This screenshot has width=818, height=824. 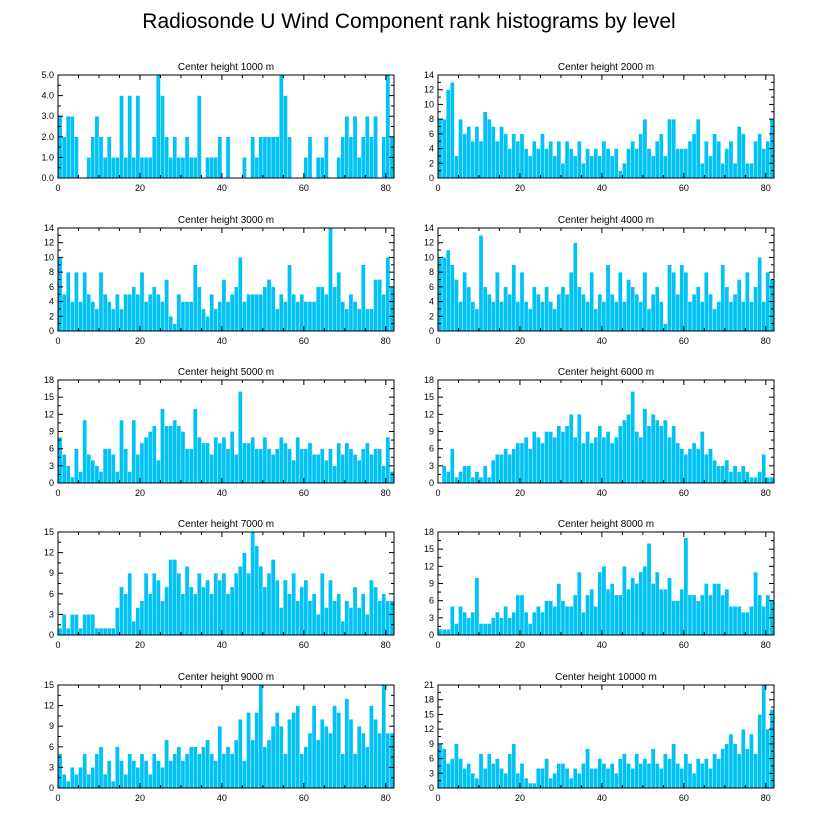 I want to click on x-tick-label: 60, so click(x=684, y=341).